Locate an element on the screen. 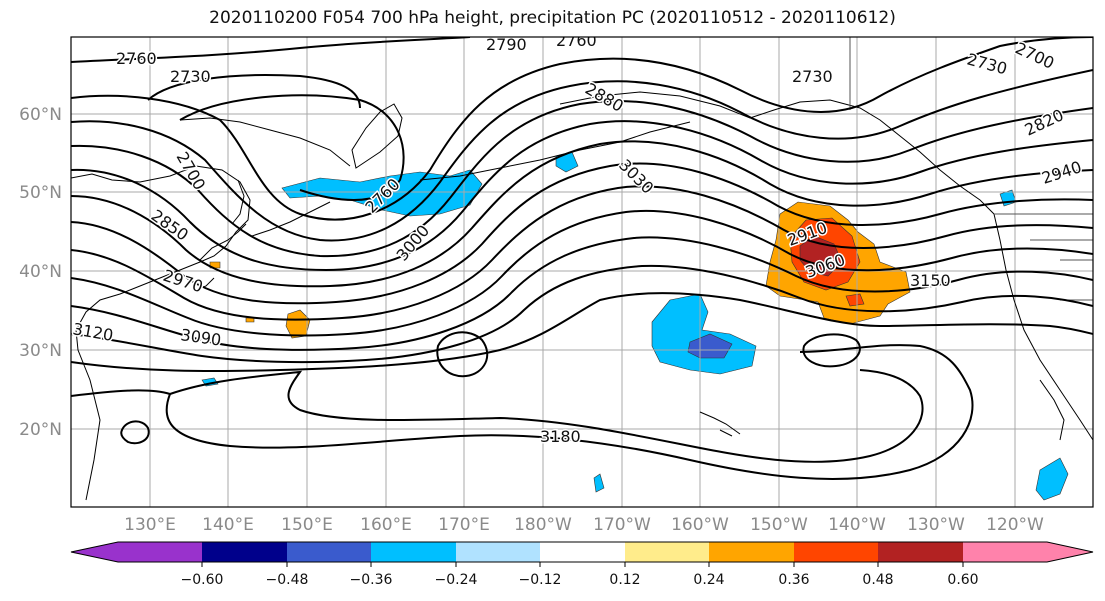  coast-alaska is located at coordinates (777, 153).